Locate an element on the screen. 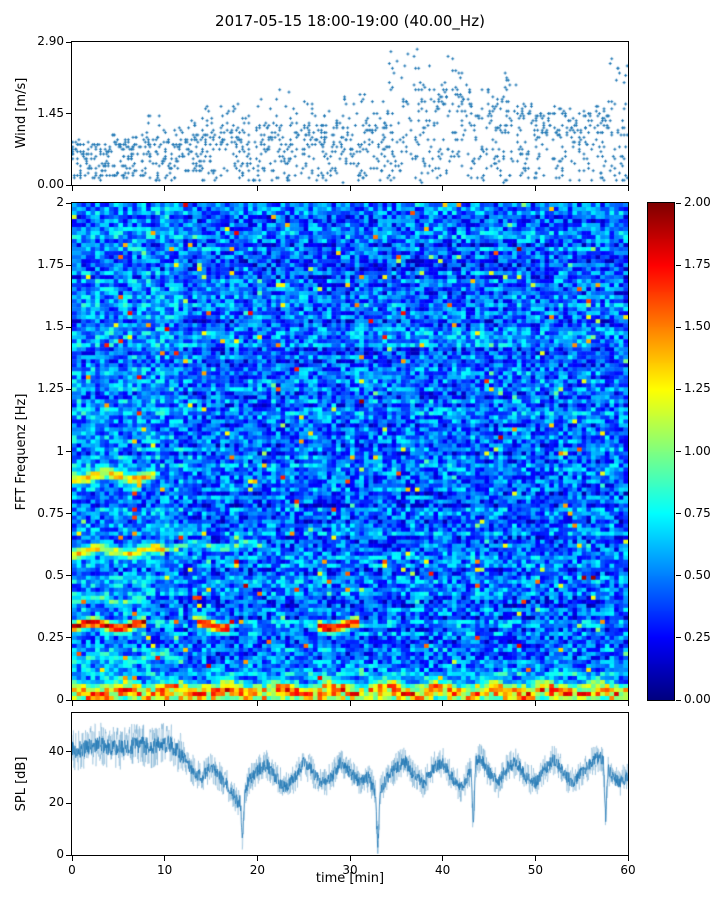 The height and width of the screenshot is (900, 720). colorbar-tick-label: 1.00 is located at coordinates (697, 450).